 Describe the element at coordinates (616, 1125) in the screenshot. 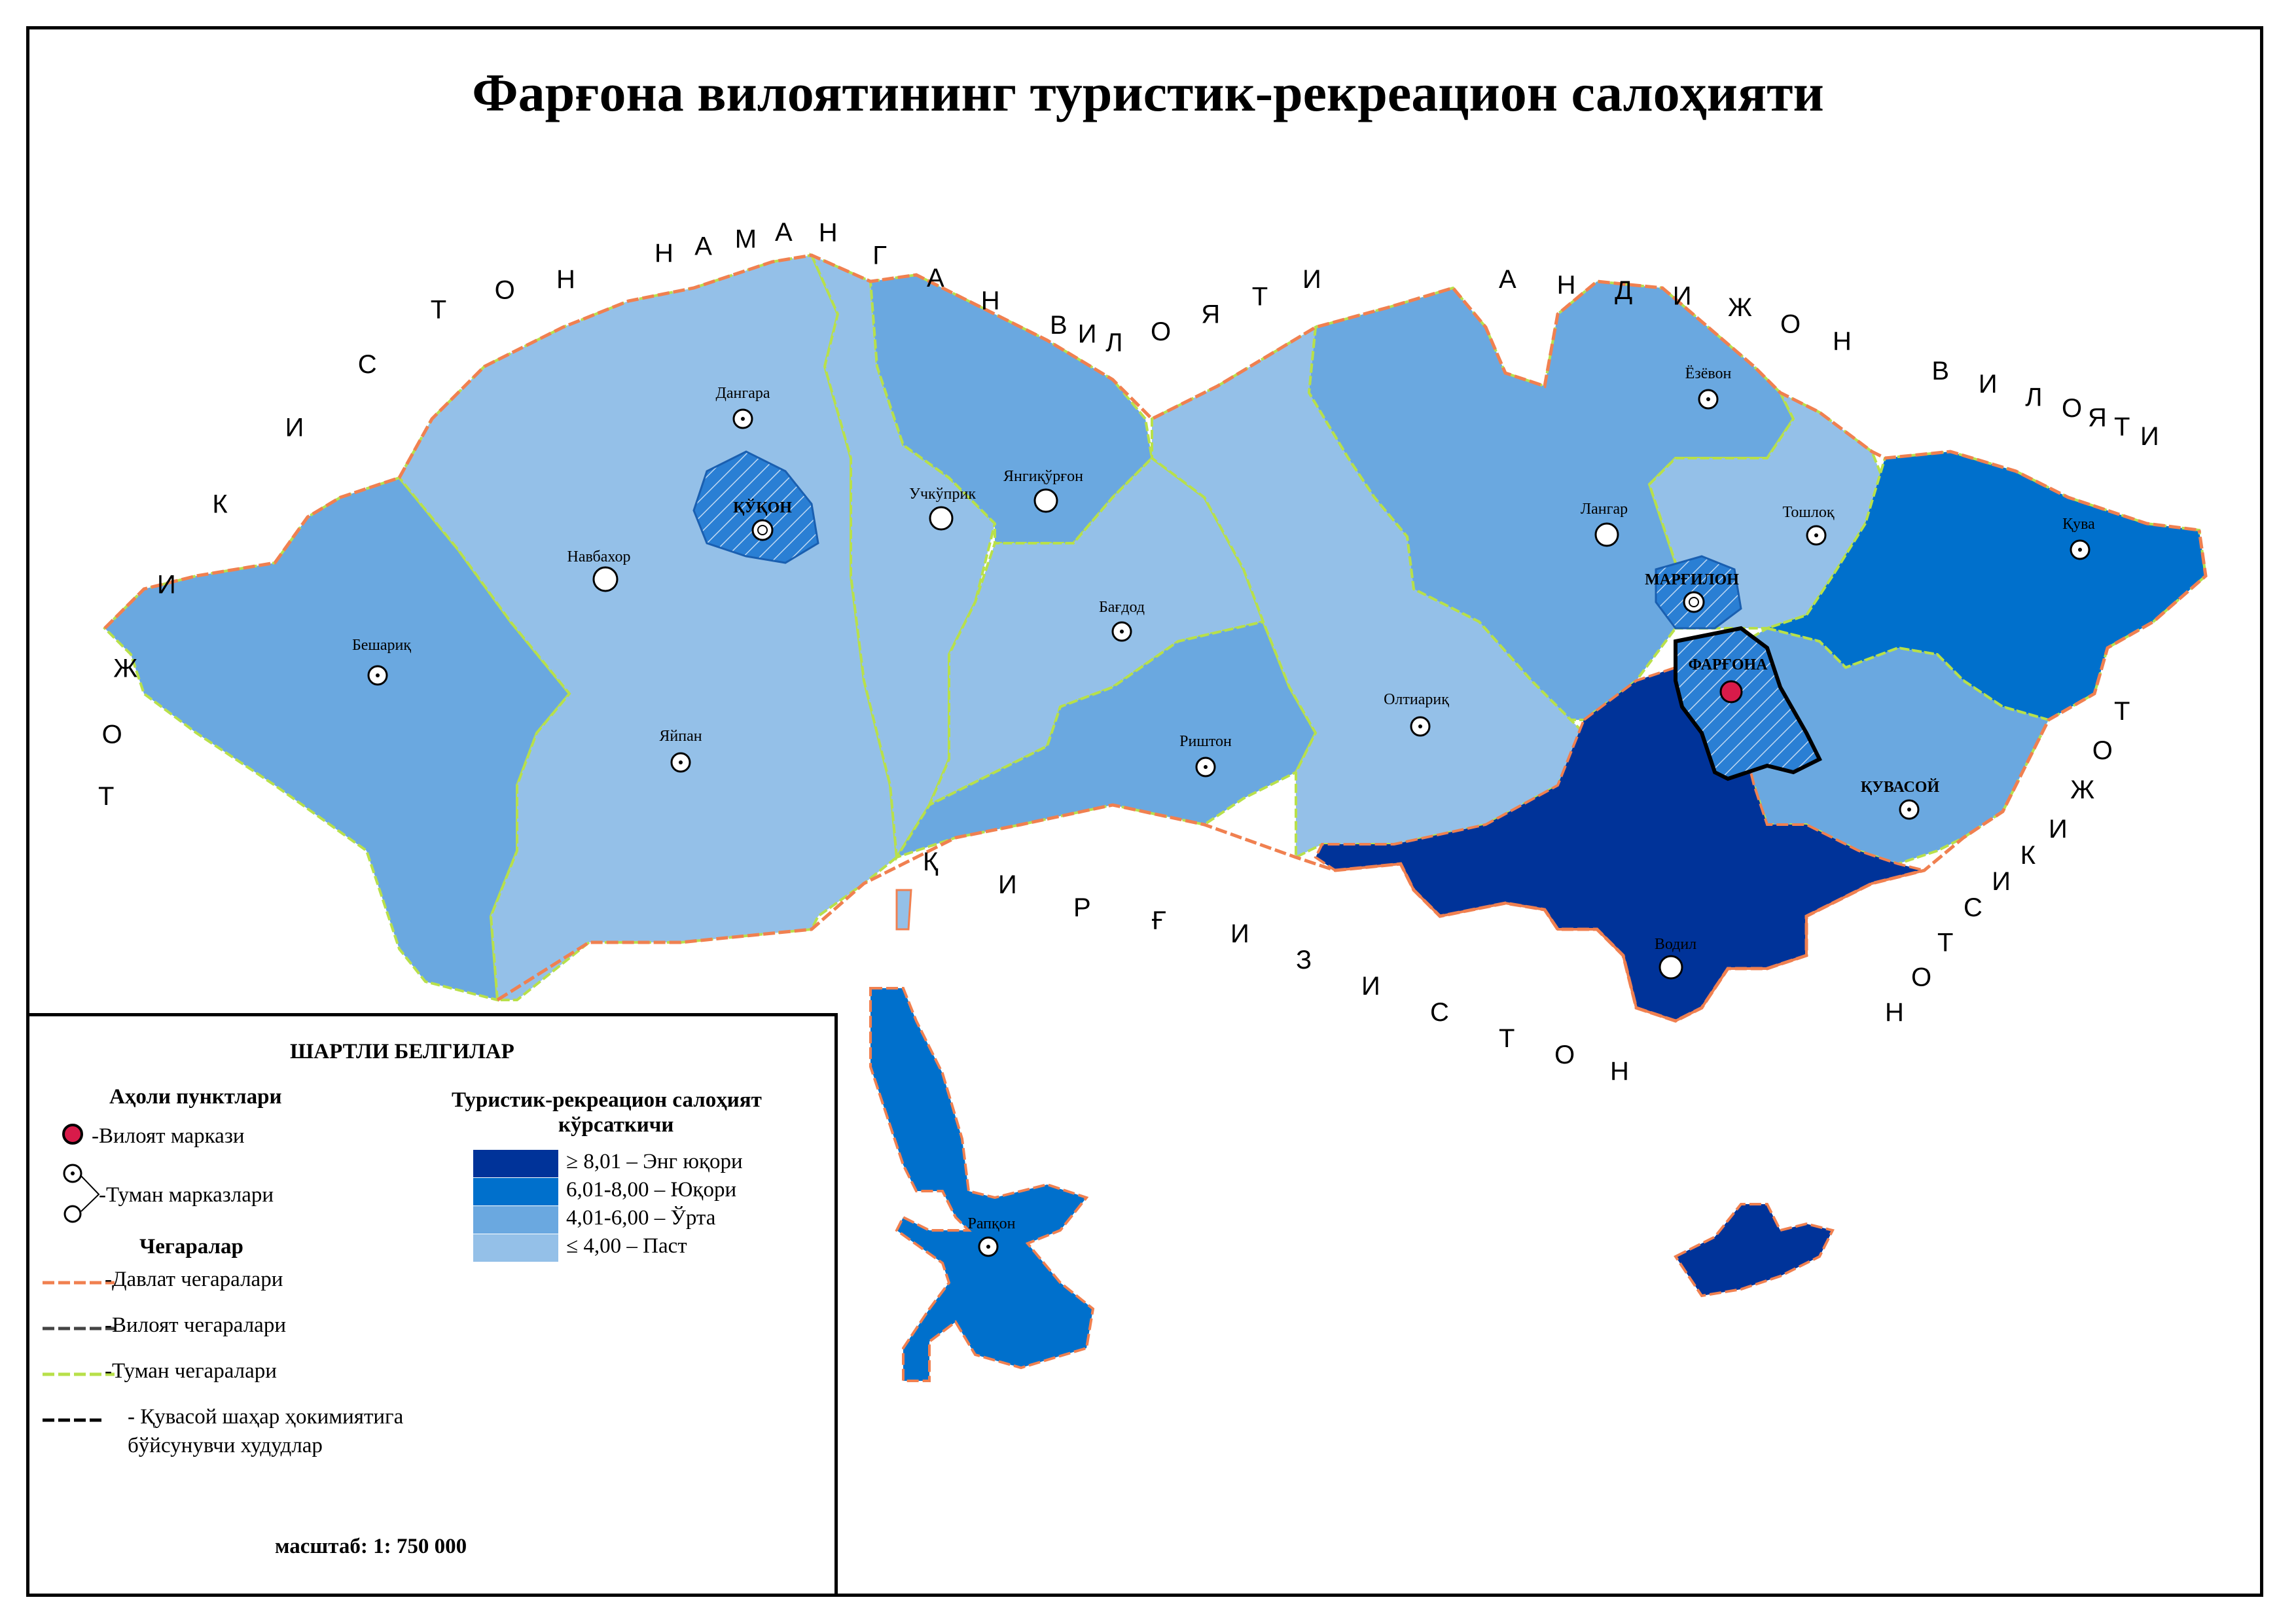

I see `legend-index-heading-2: кўрсаткичи` at that location.